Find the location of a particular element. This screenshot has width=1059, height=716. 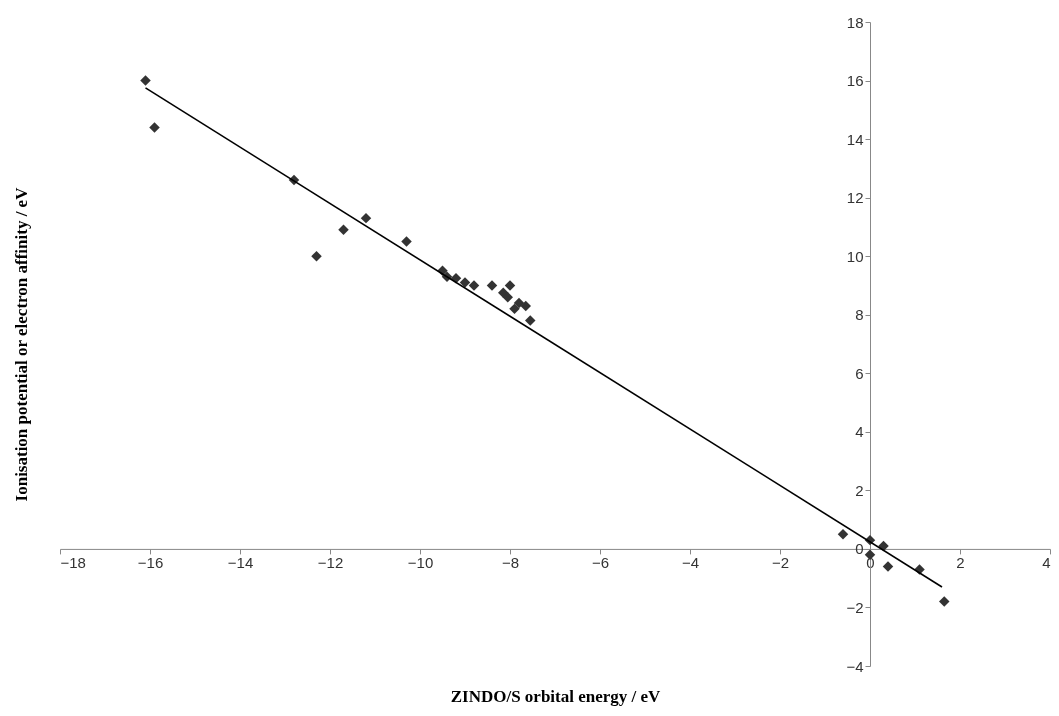

y-tick-label: 0 is located at coordinates (859, 549).